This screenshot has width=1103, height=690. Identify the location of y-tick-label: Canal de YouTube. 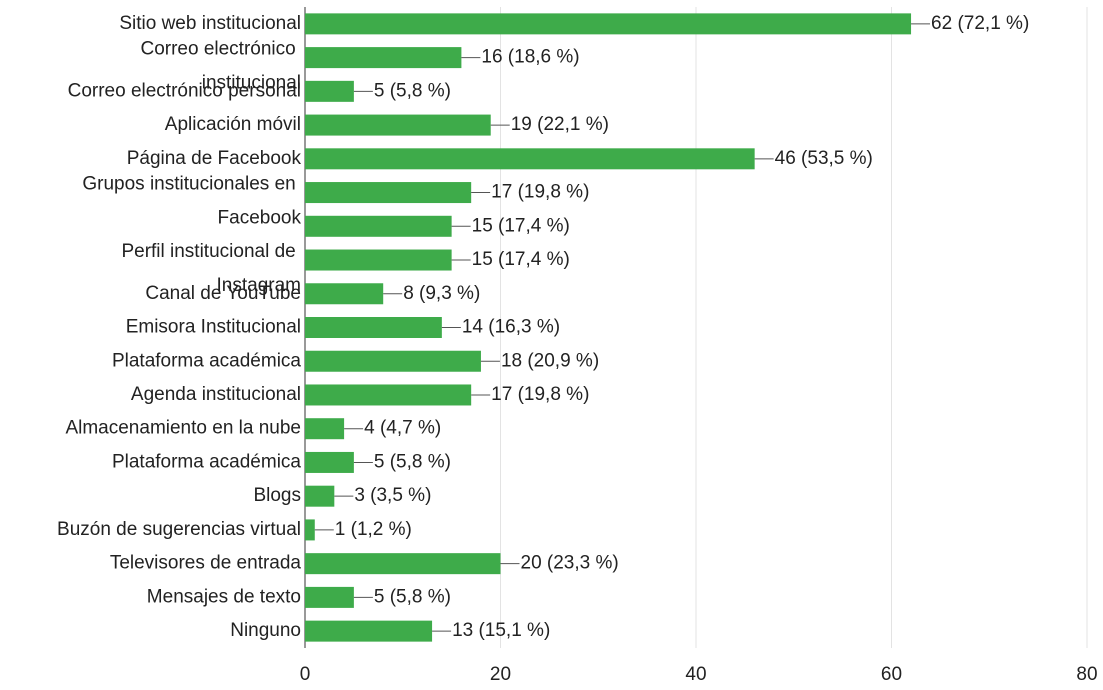
(223, 293).